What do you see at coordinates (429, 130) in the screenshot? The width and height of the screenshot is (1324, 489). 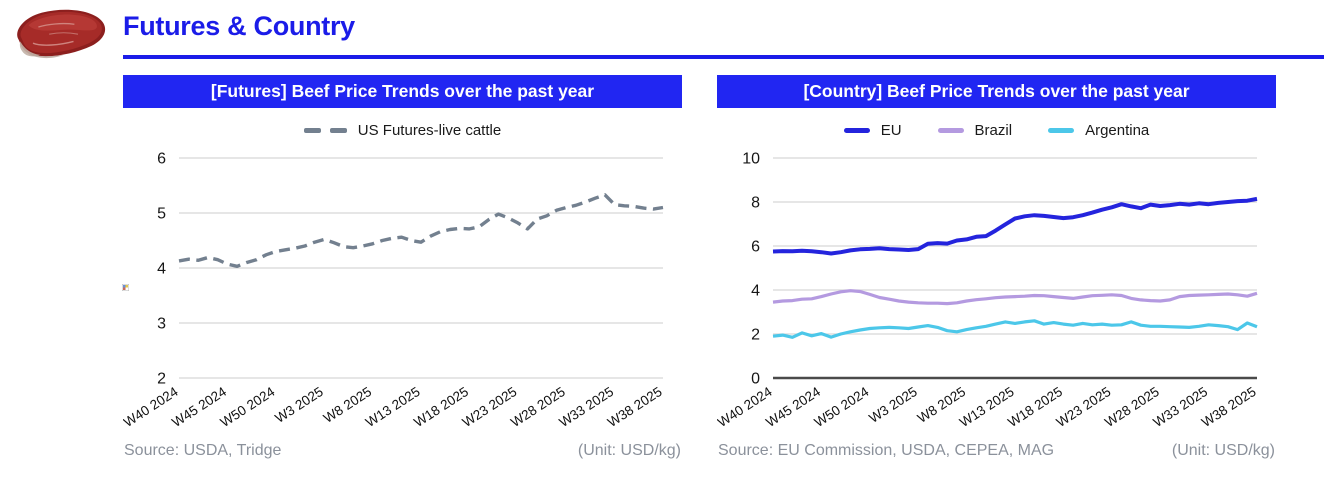 I see `legend-label: US Futures-live cattle` at bounding box center [429, 130].